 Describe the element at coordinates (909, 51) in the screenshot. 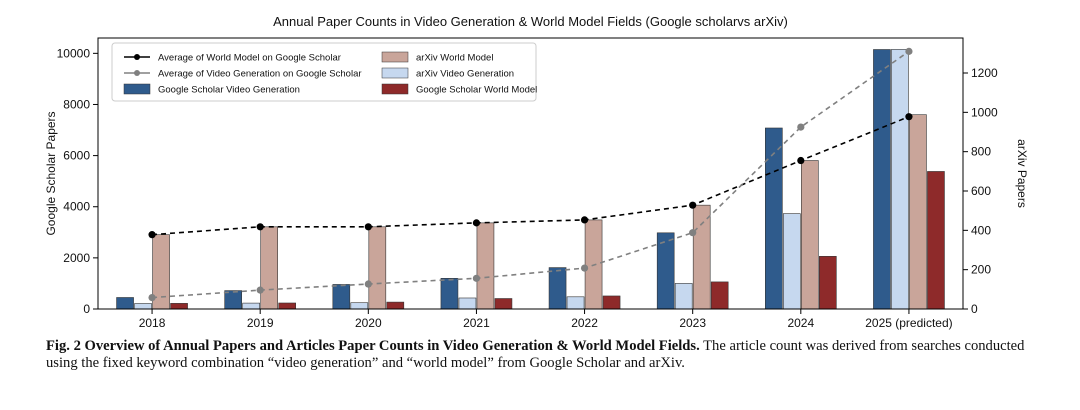

I see `point-average-of-video-generation-on-google-scholar-2025` at that location.